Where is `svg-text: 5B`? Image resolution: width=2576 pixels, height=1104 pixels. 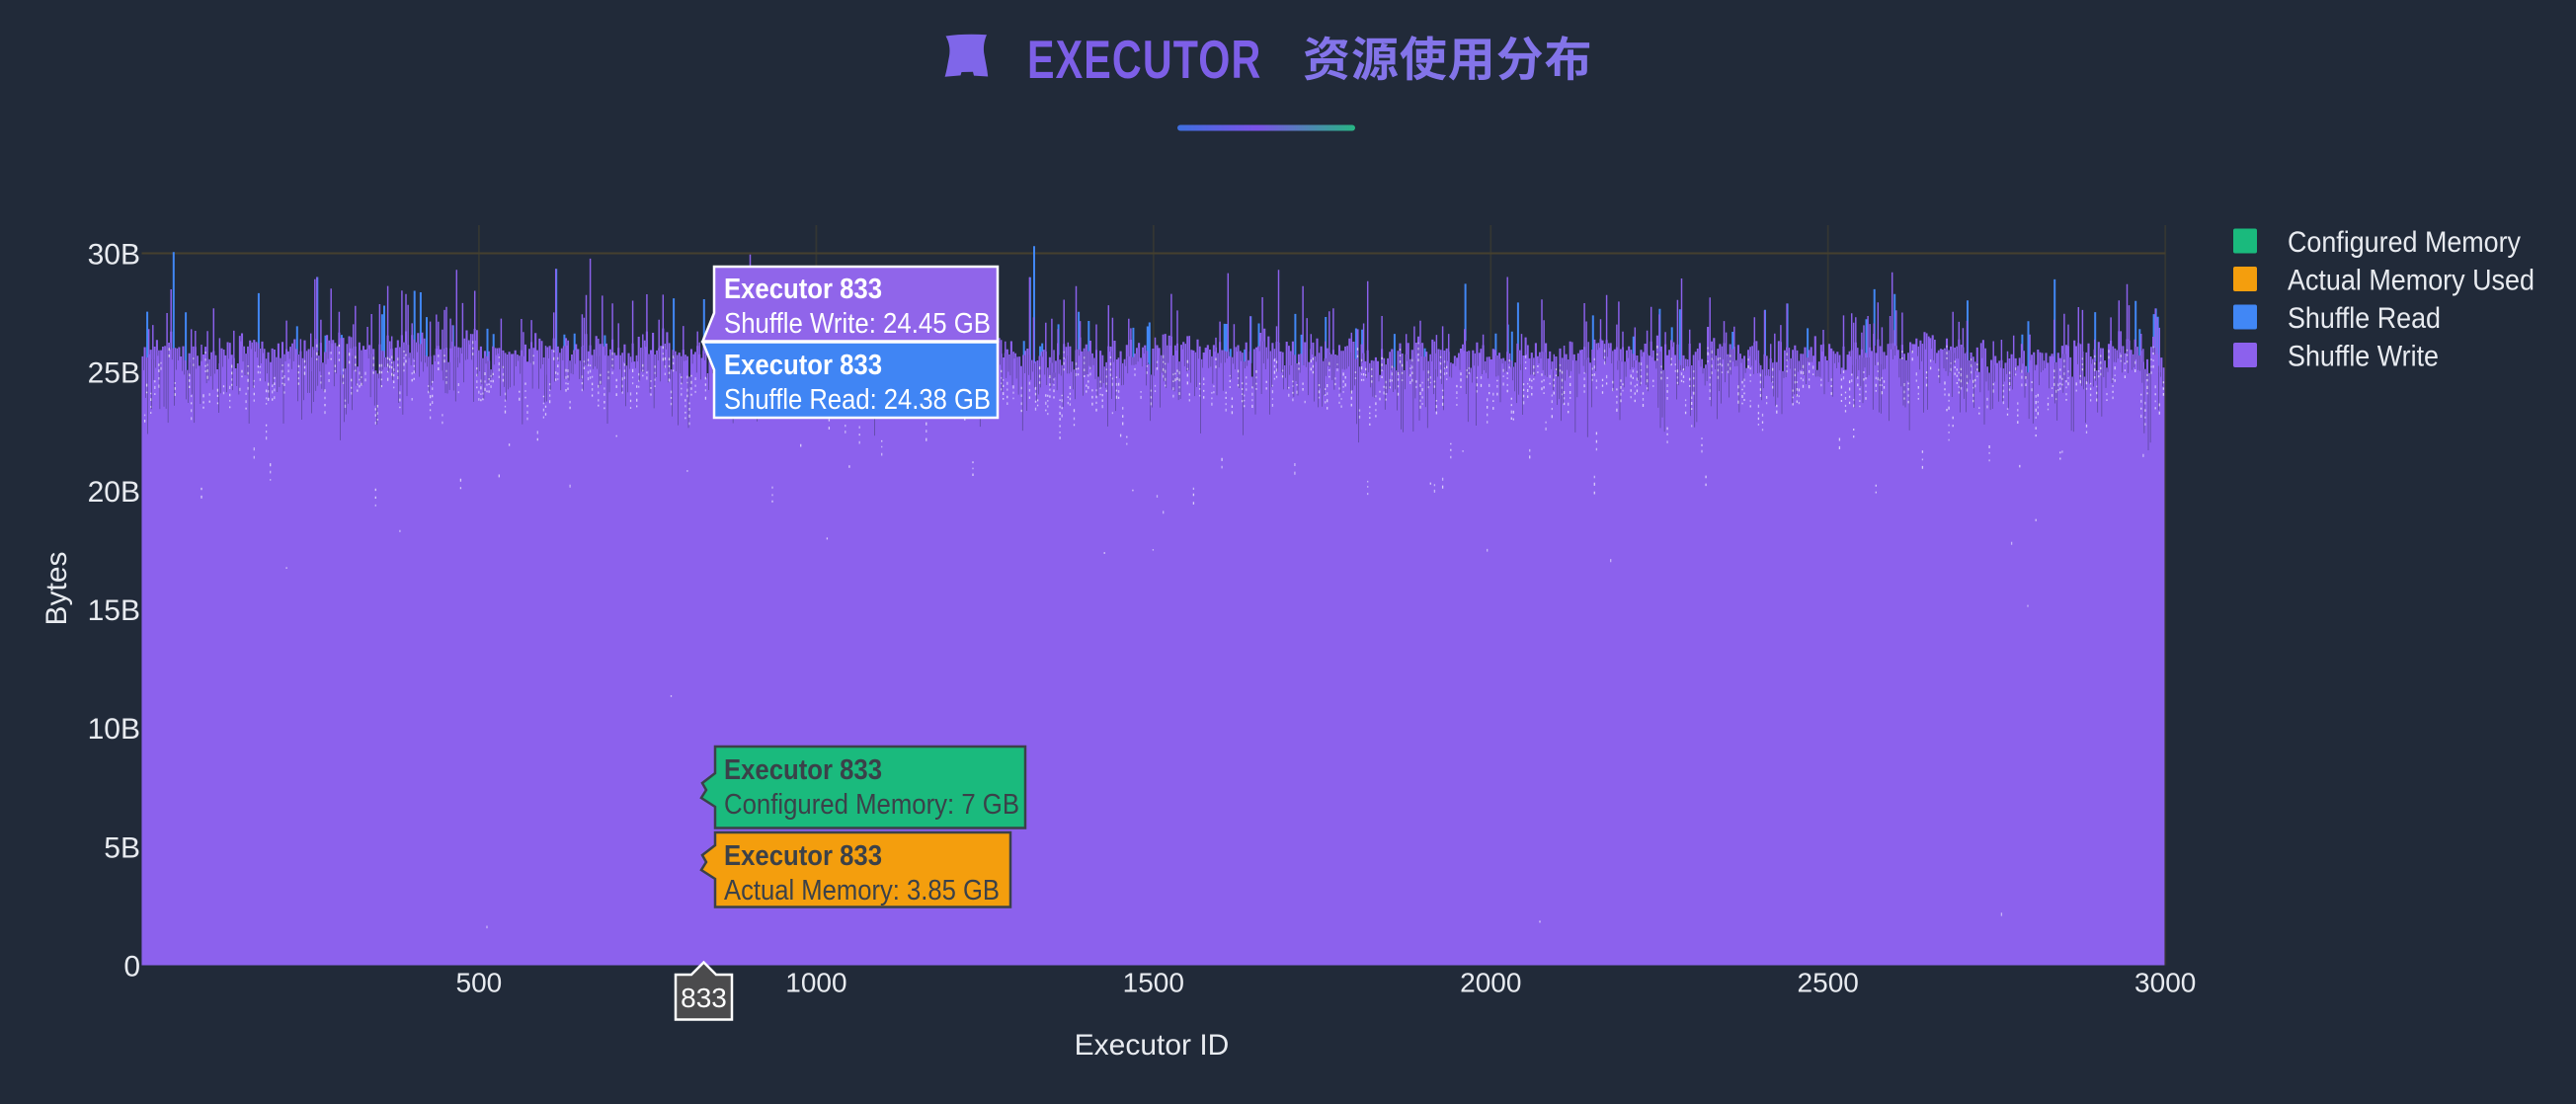
svg-text: 5B is located at coordinates (122, 847).